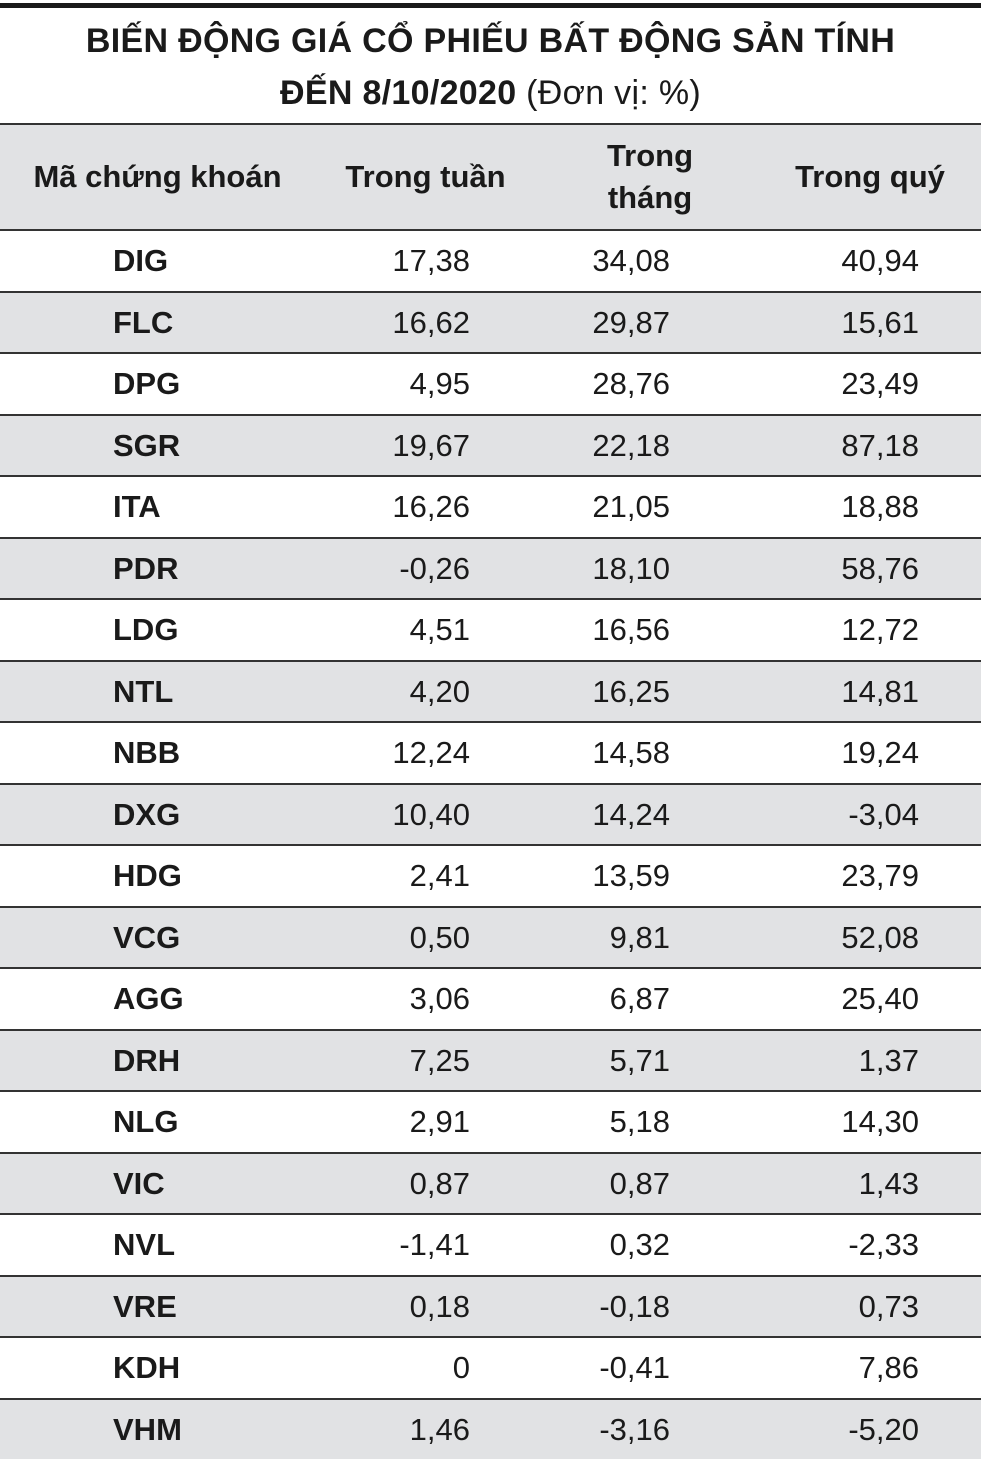  What do you see at coordinates (143, 691) in the screenshot?
I see `stock-code: NTL` at bounding box center [143, 691].